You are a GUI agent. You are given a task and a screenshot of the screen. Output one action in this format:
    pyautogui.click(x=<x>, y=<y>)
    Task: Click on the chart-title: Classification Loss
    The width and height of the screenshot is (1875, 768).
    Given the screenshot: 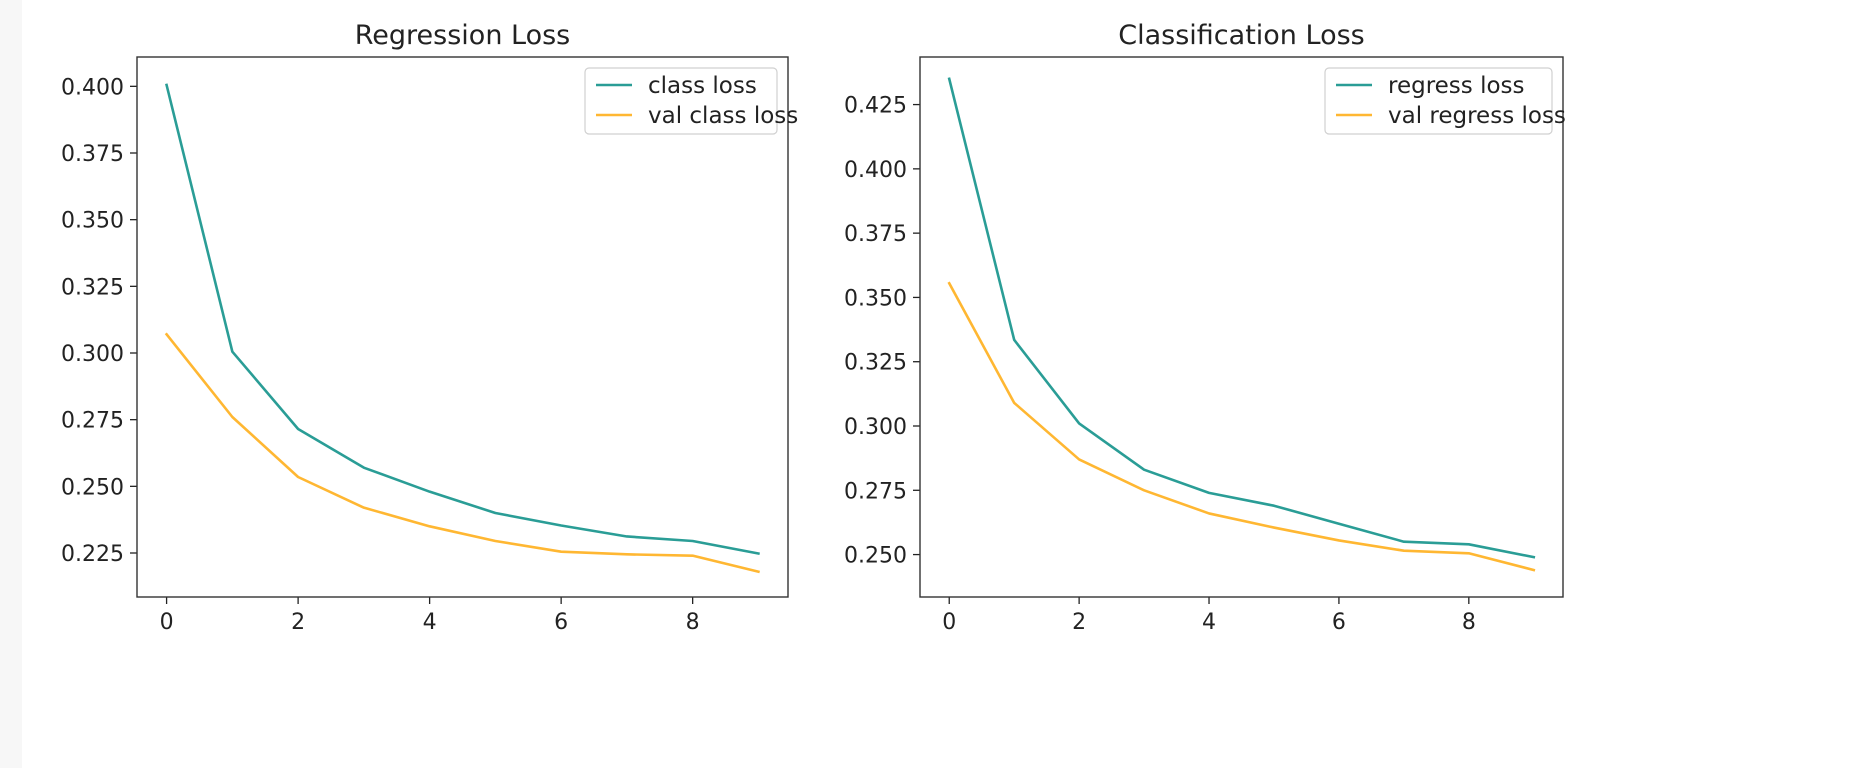 What is the action you would take?
    pyautogui.click(x=1241, y=35)
    